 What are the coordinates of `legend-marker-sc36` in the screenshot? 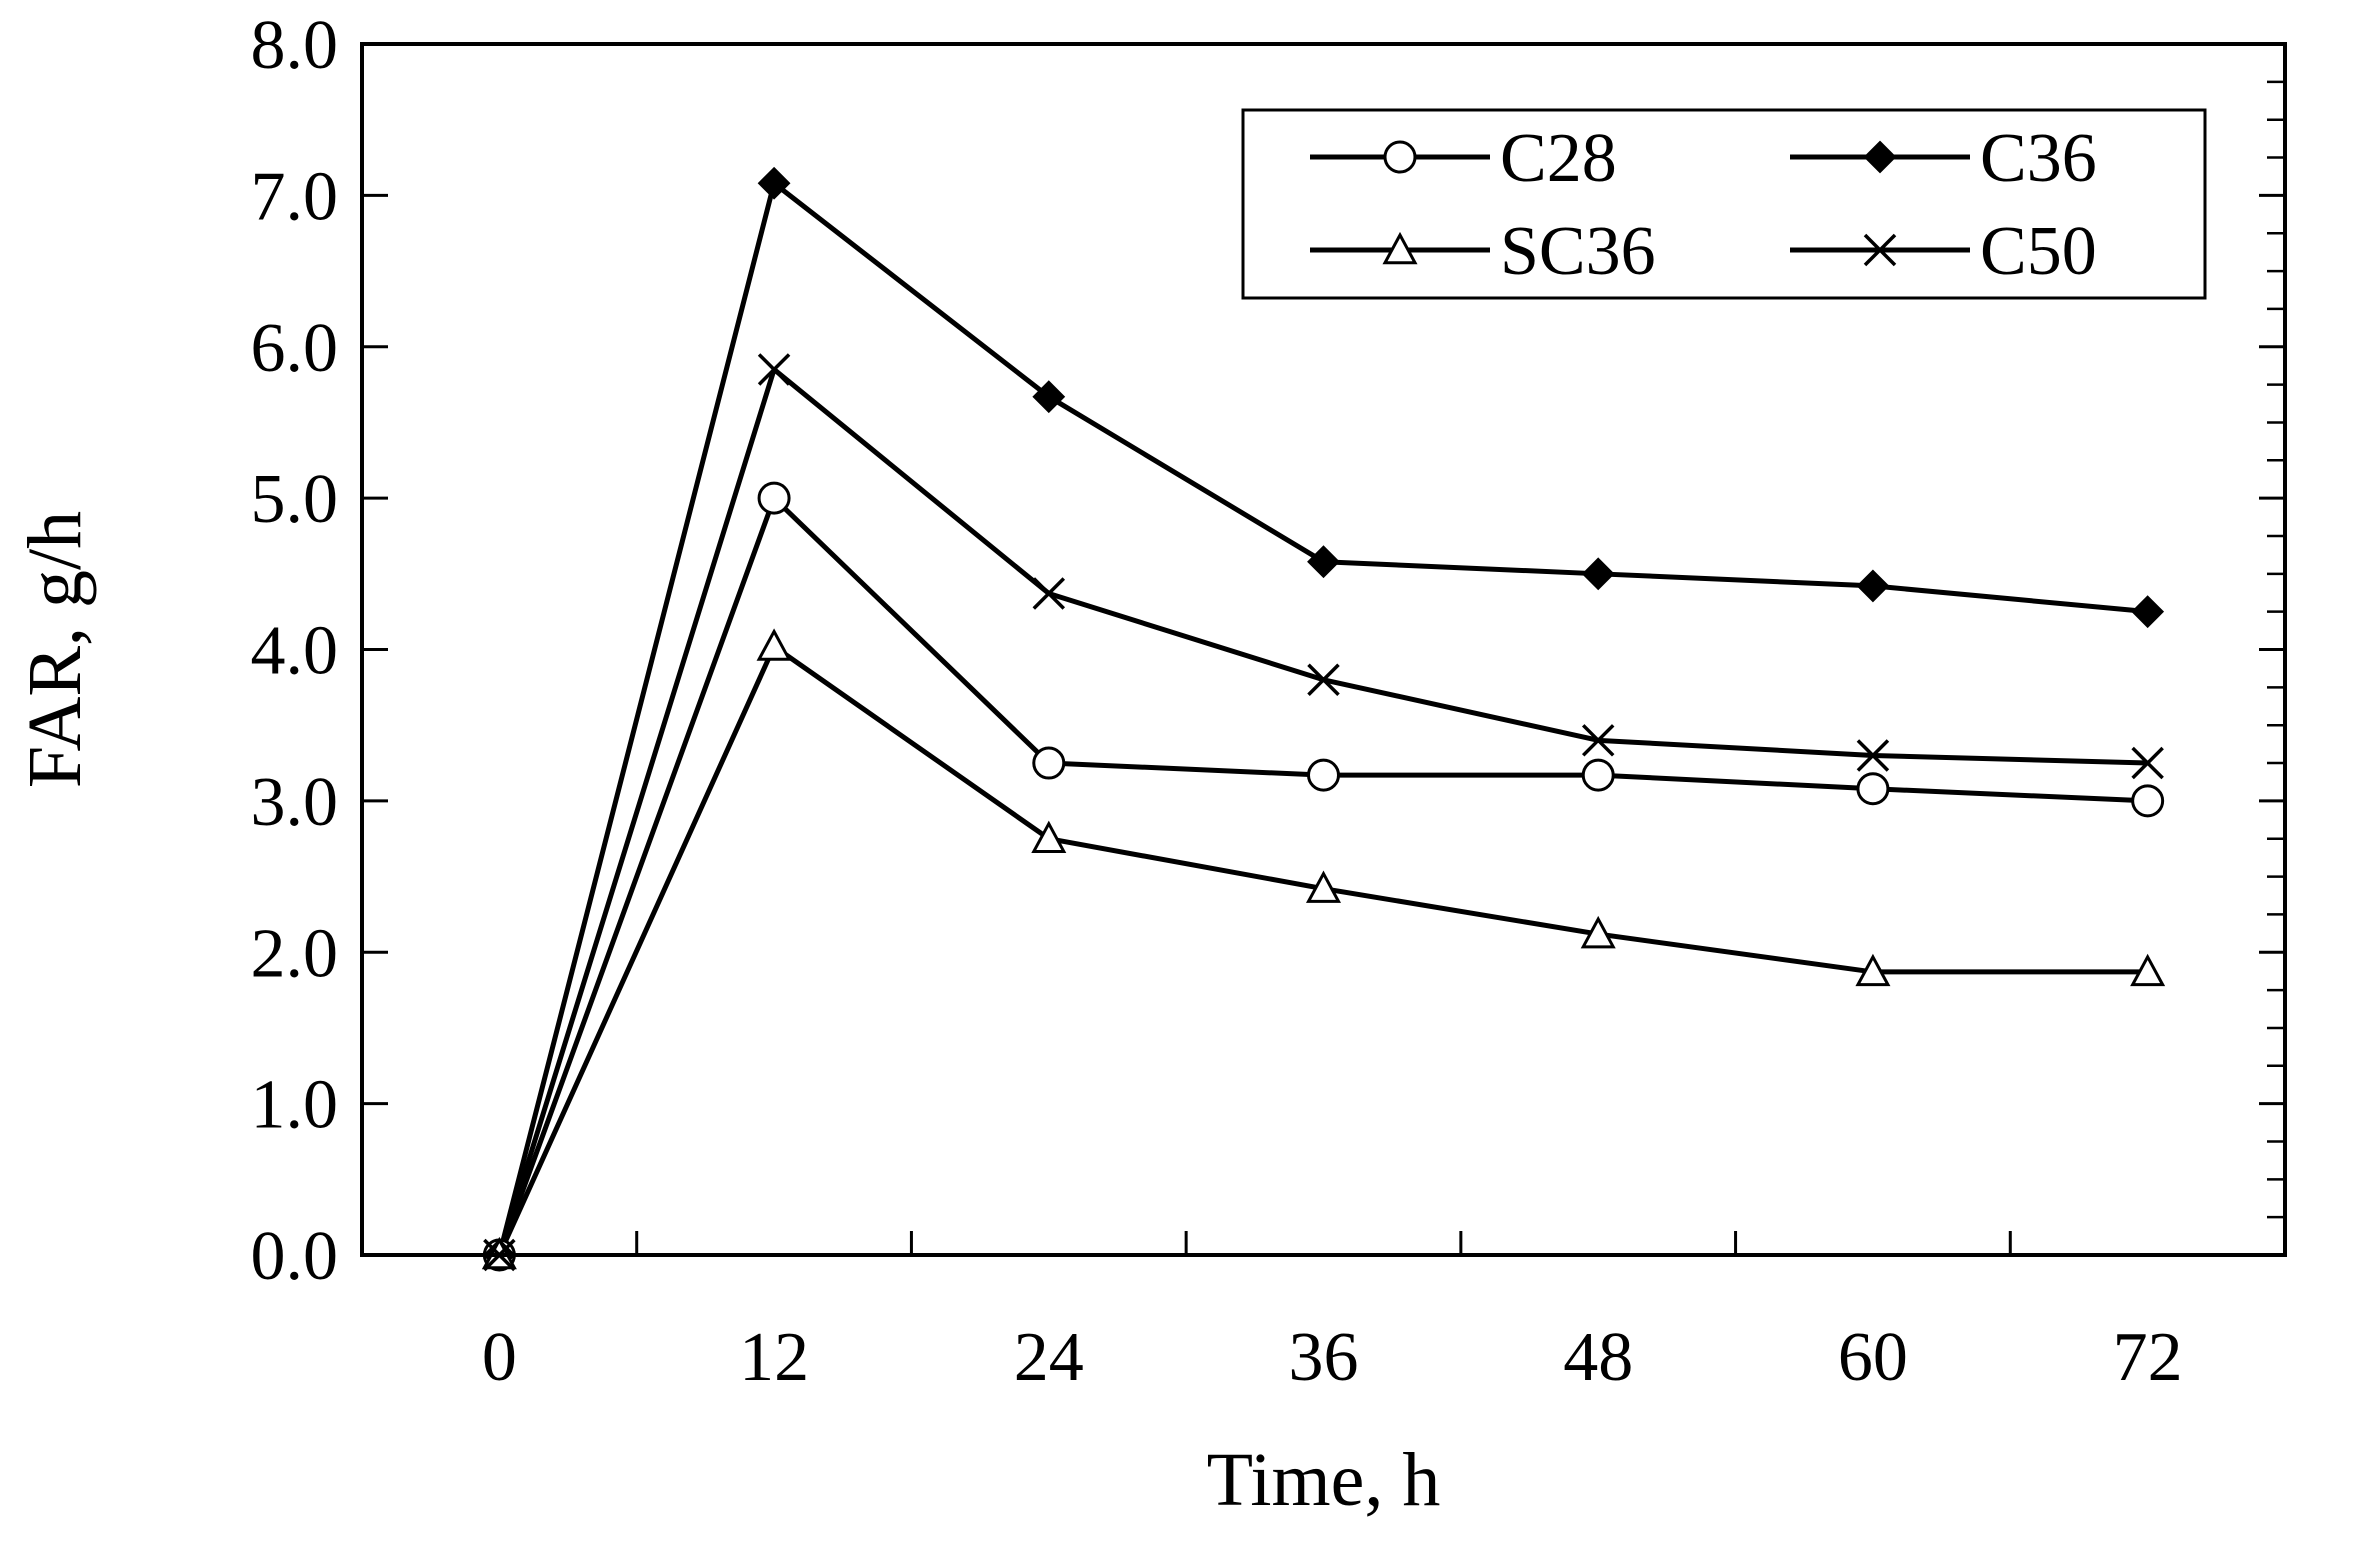 It's located at (1400, 248).